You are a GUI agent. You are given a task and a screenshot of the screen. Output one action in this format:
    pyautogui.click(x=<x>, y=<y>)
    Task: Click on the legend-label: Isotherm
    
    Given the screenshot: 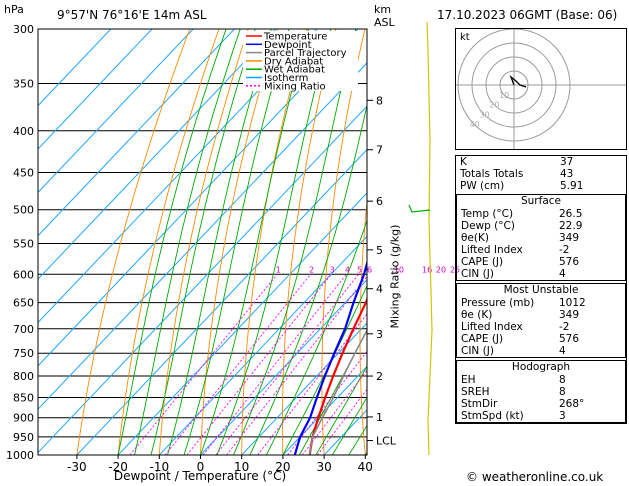 What is the action you would take?
    pyautogui.click(x=286, y=78)
    